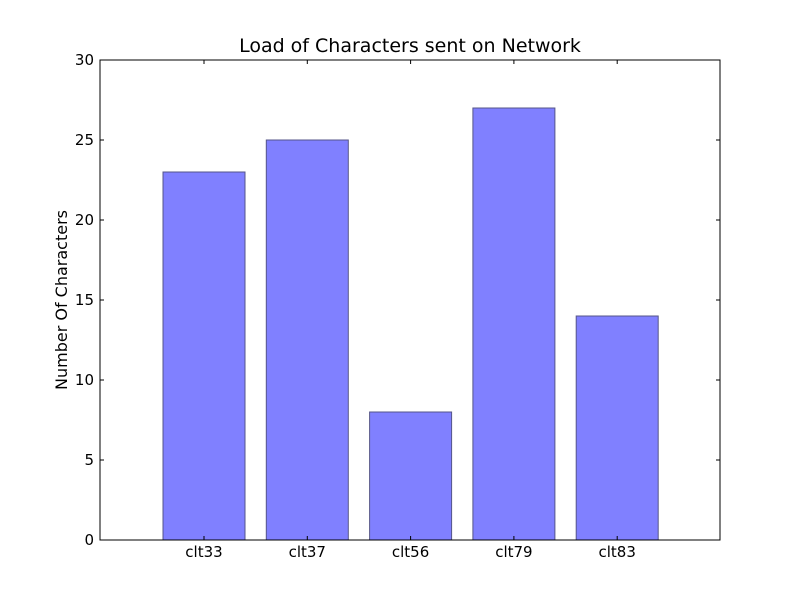  What do you see at coordinates (617, 552) in the screenshot?
I see `x-tick-label: clt83` at bounding box center [617, 552].